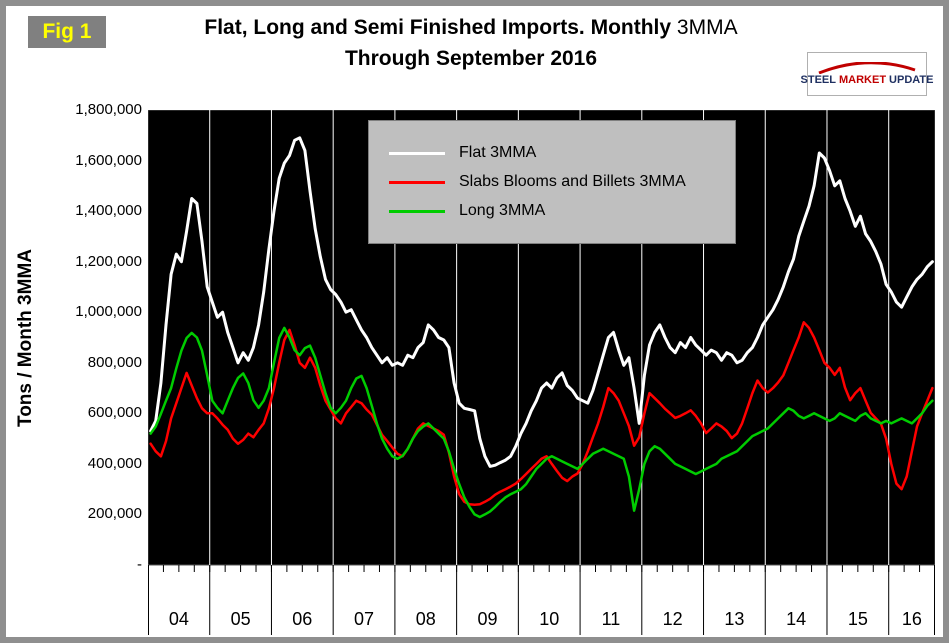  What do you see at coordinates (912, 619) in the screenshot?
I see `x-year-label: 16` at bounding box center [912, 619].